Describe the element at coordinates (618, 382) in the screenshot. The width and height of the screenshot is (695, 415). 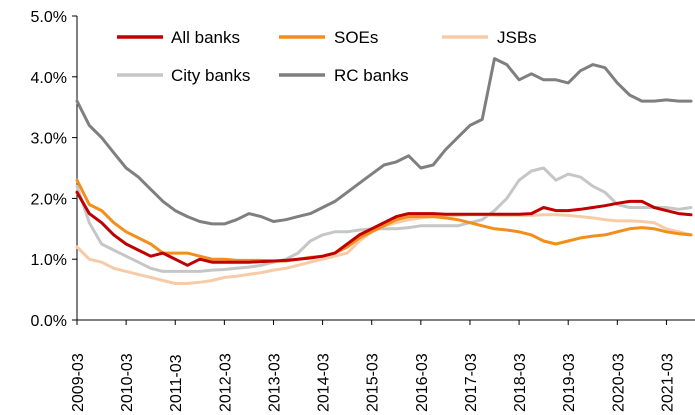
I see `x-tick-label: 2020-03` at that location.